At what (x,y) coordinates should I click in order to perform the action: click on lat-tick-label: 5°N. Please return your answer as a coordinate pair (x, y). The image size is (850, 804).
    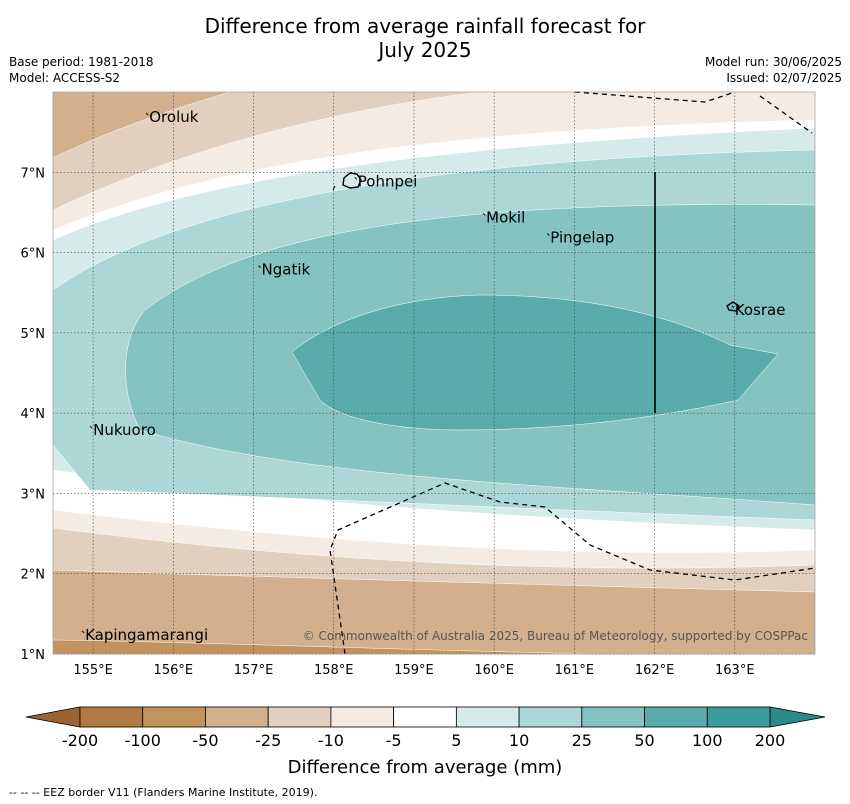
    Looking at the image, I should click on (33, 334).